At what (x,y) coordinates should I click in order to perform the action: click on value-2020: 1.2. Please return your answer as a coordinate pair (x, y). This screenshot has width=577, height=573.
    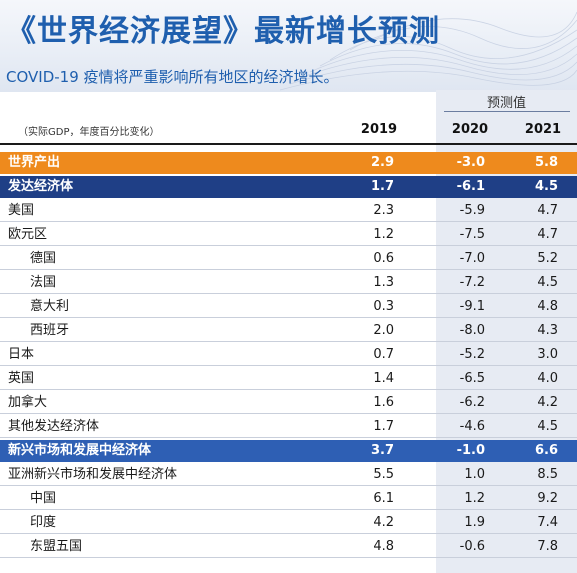
    Looking at the image, I should click on (474, 498).